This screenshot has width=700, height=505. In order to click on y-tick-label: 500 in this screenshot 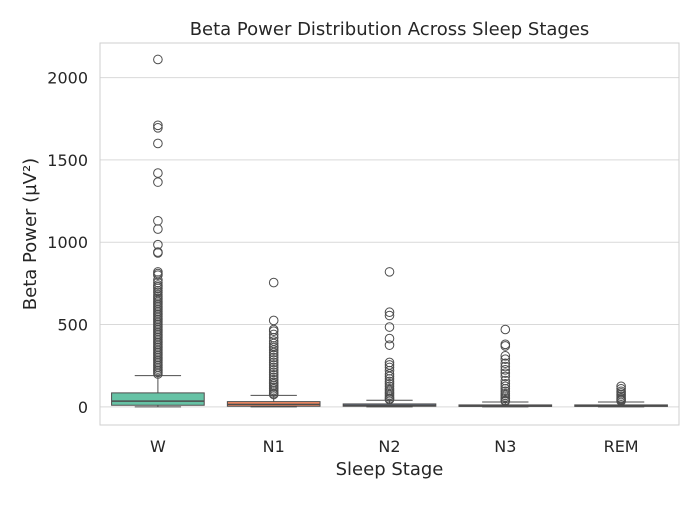, I will do `click(72, 325)`.